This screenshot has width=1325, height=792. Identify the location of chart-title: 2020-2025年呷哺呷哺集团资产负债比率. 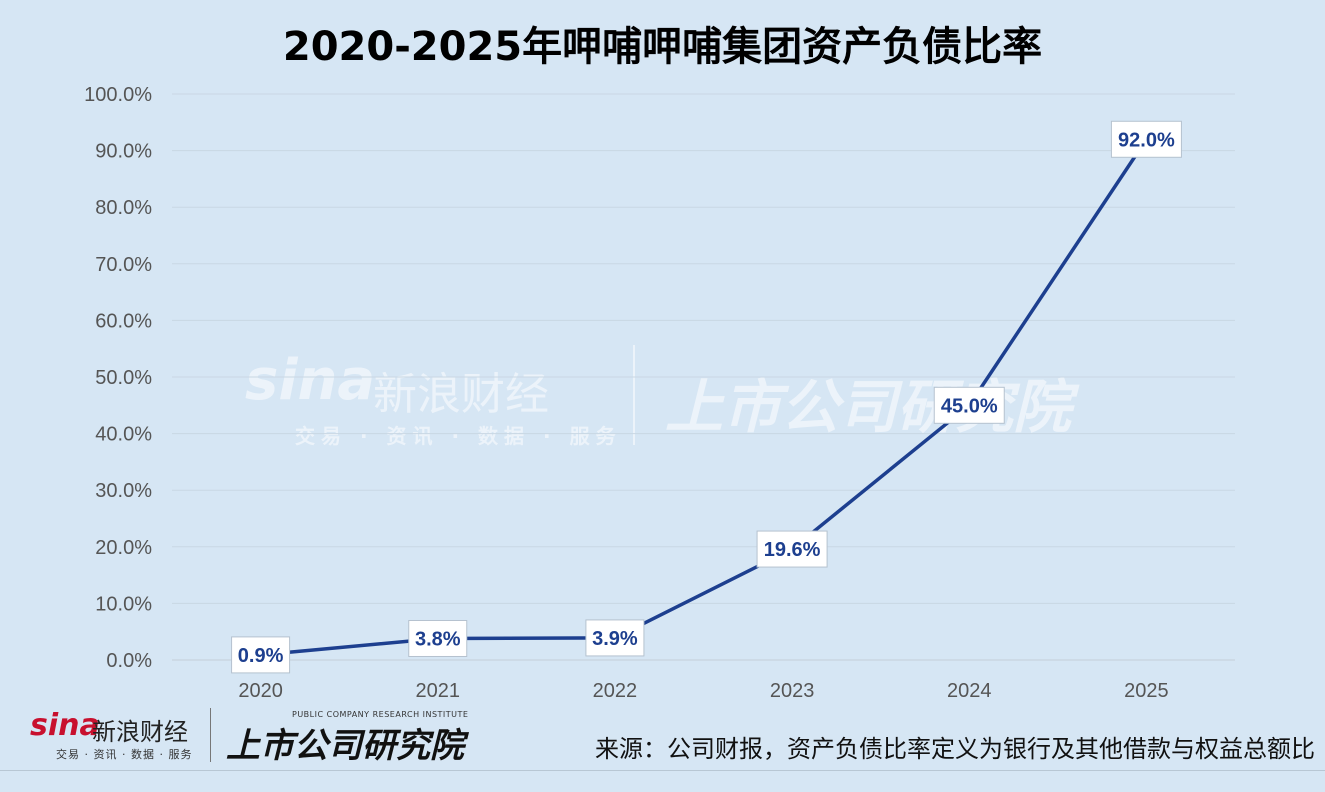
(662, 47).